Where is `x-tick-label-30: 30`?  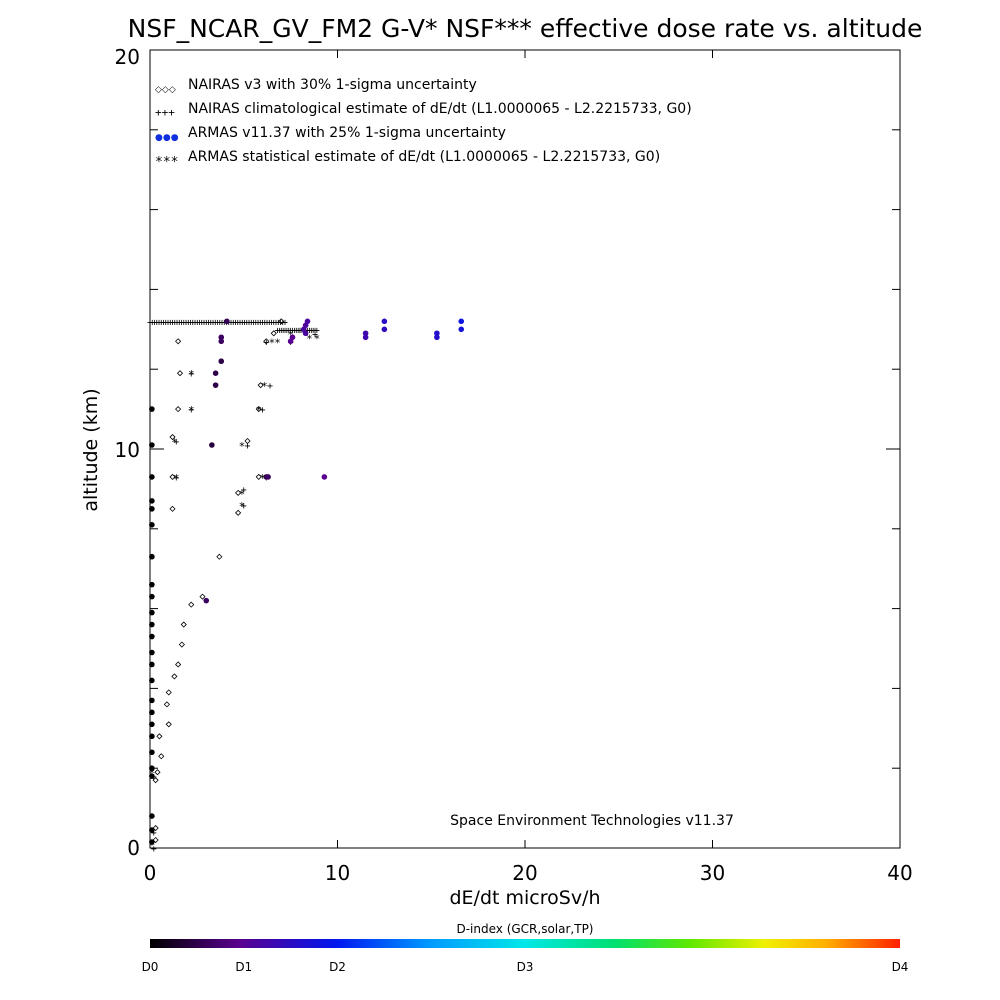 x-tick-label-30: 30 is located at coordinates (712, 873).